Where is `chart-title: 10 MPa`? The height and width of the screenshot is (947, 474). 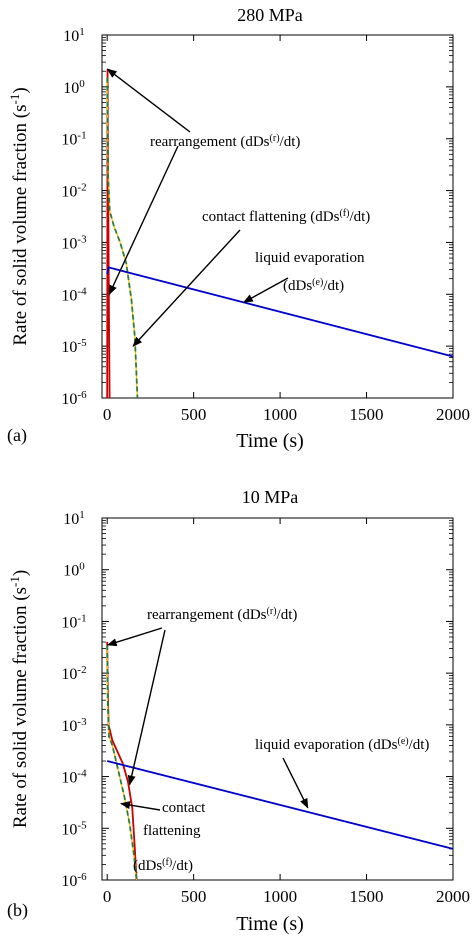 chart-title: 10 MPa is located at coordinates (270, 497).